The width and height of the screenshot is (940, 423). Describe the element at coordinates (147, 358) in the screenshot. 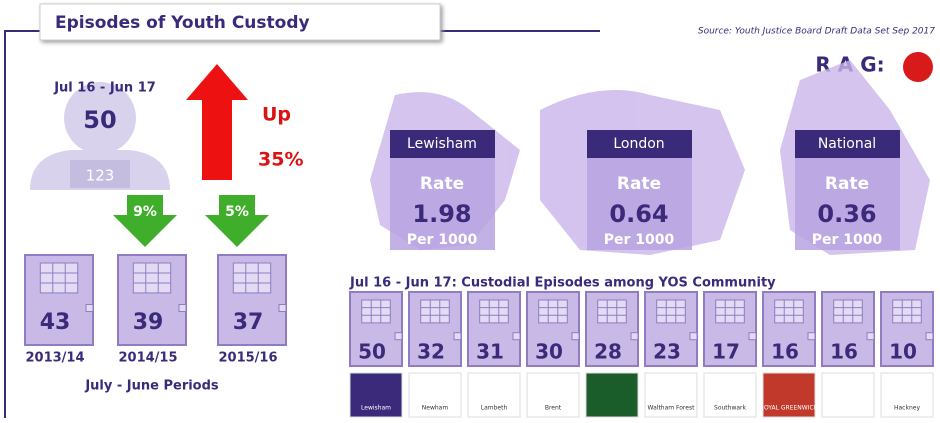

I see `history-period: 2014/15` at that location.